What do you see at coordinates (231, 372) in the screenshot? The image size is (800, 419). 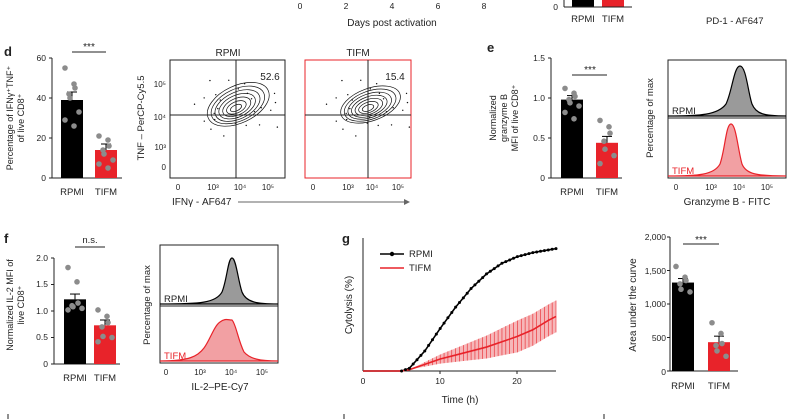 I see `f-hist-xt-104: 10⁴` at bounding box center [231, 372].